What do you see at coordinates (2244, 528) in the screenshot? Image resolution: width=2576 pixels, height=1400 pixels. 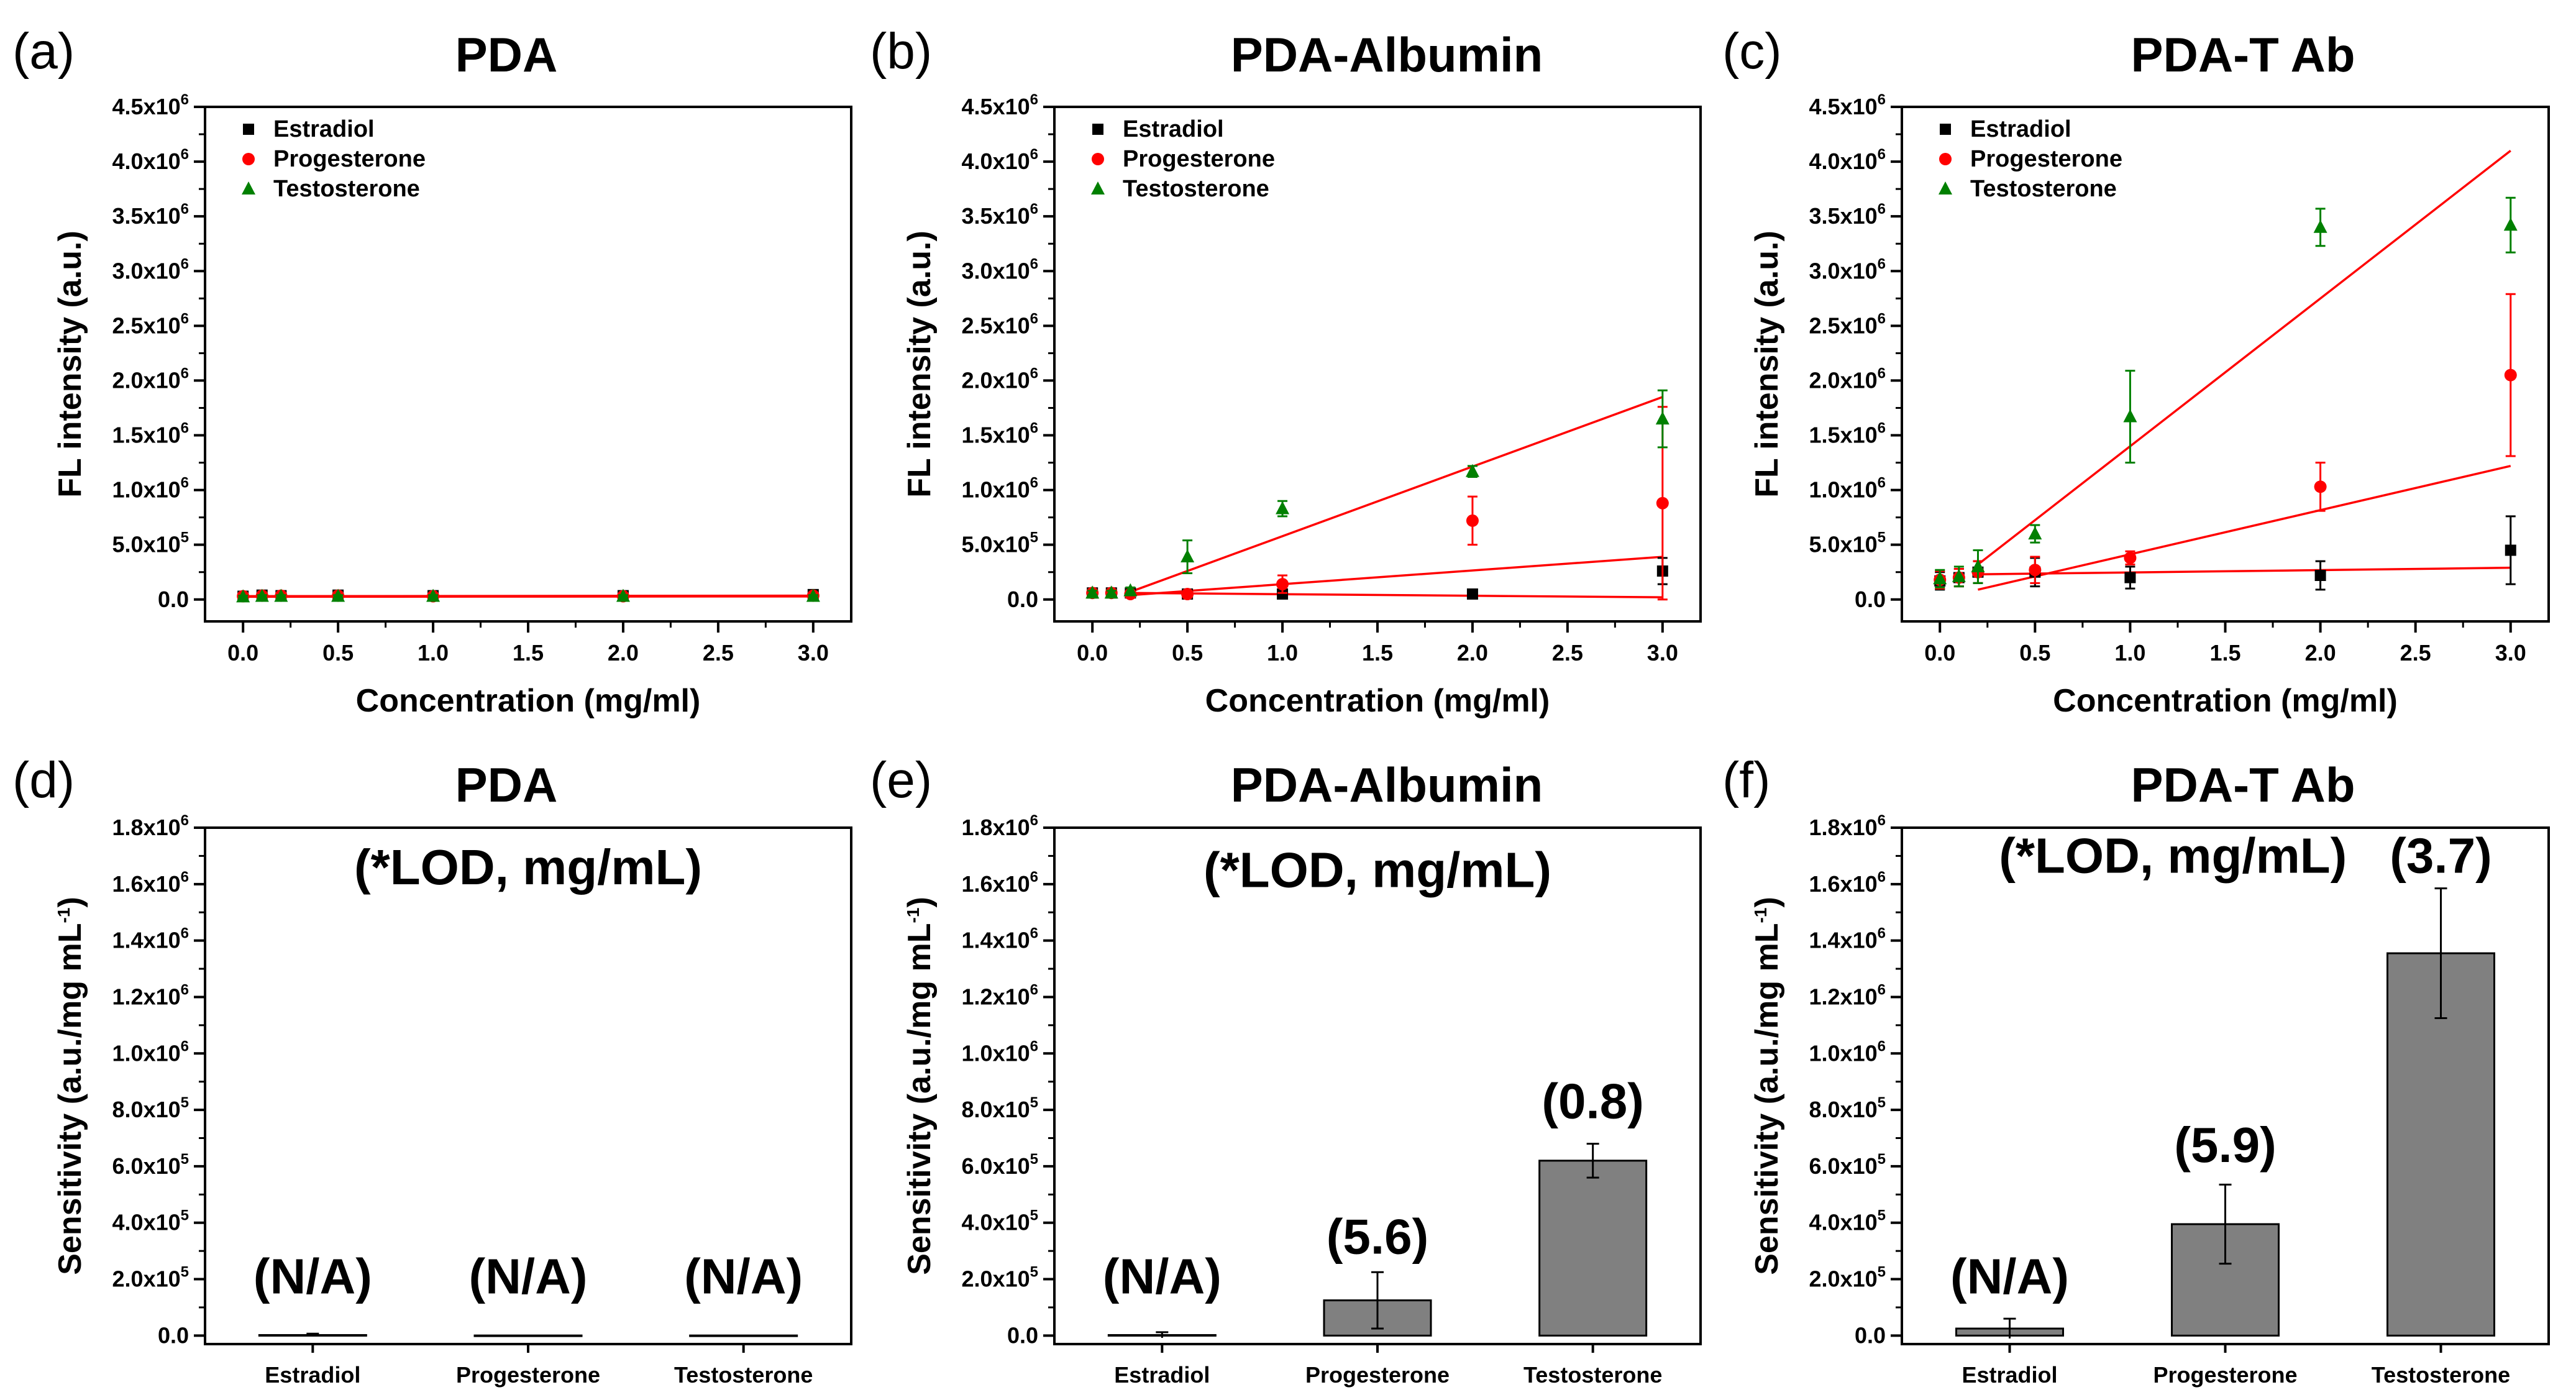 I see `fit-line-progesterone` at bounding box center [2244, 528].